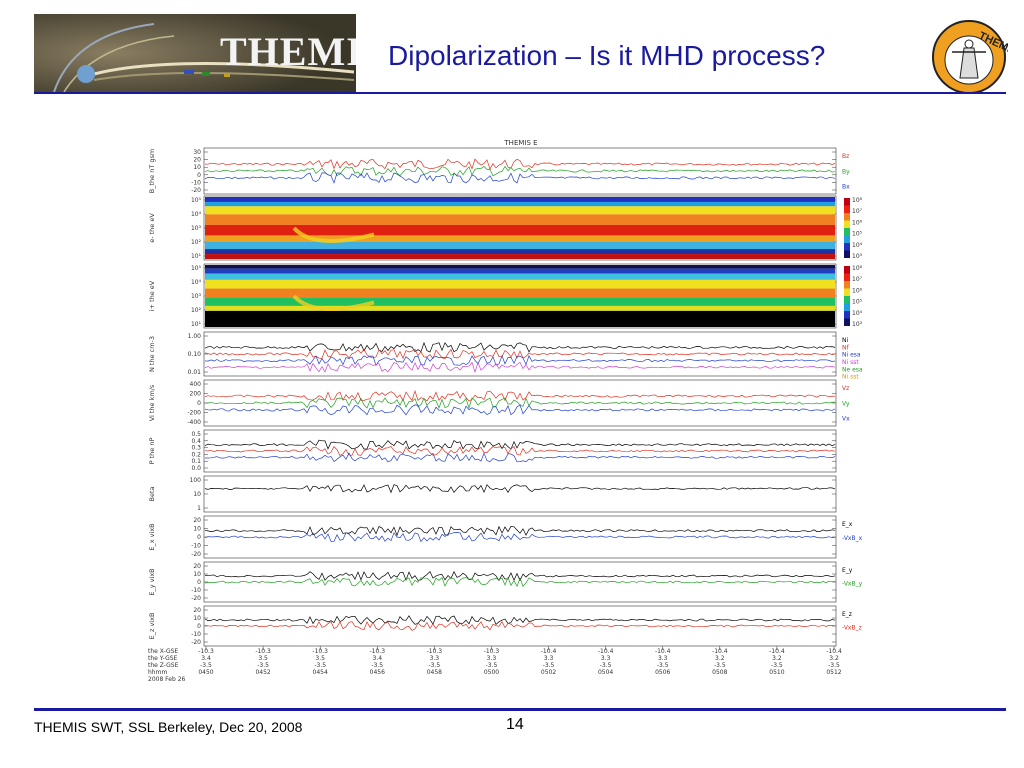 The image size is (1024, 768). I want to click on panel-tick-label: 30, so click(197, 152).